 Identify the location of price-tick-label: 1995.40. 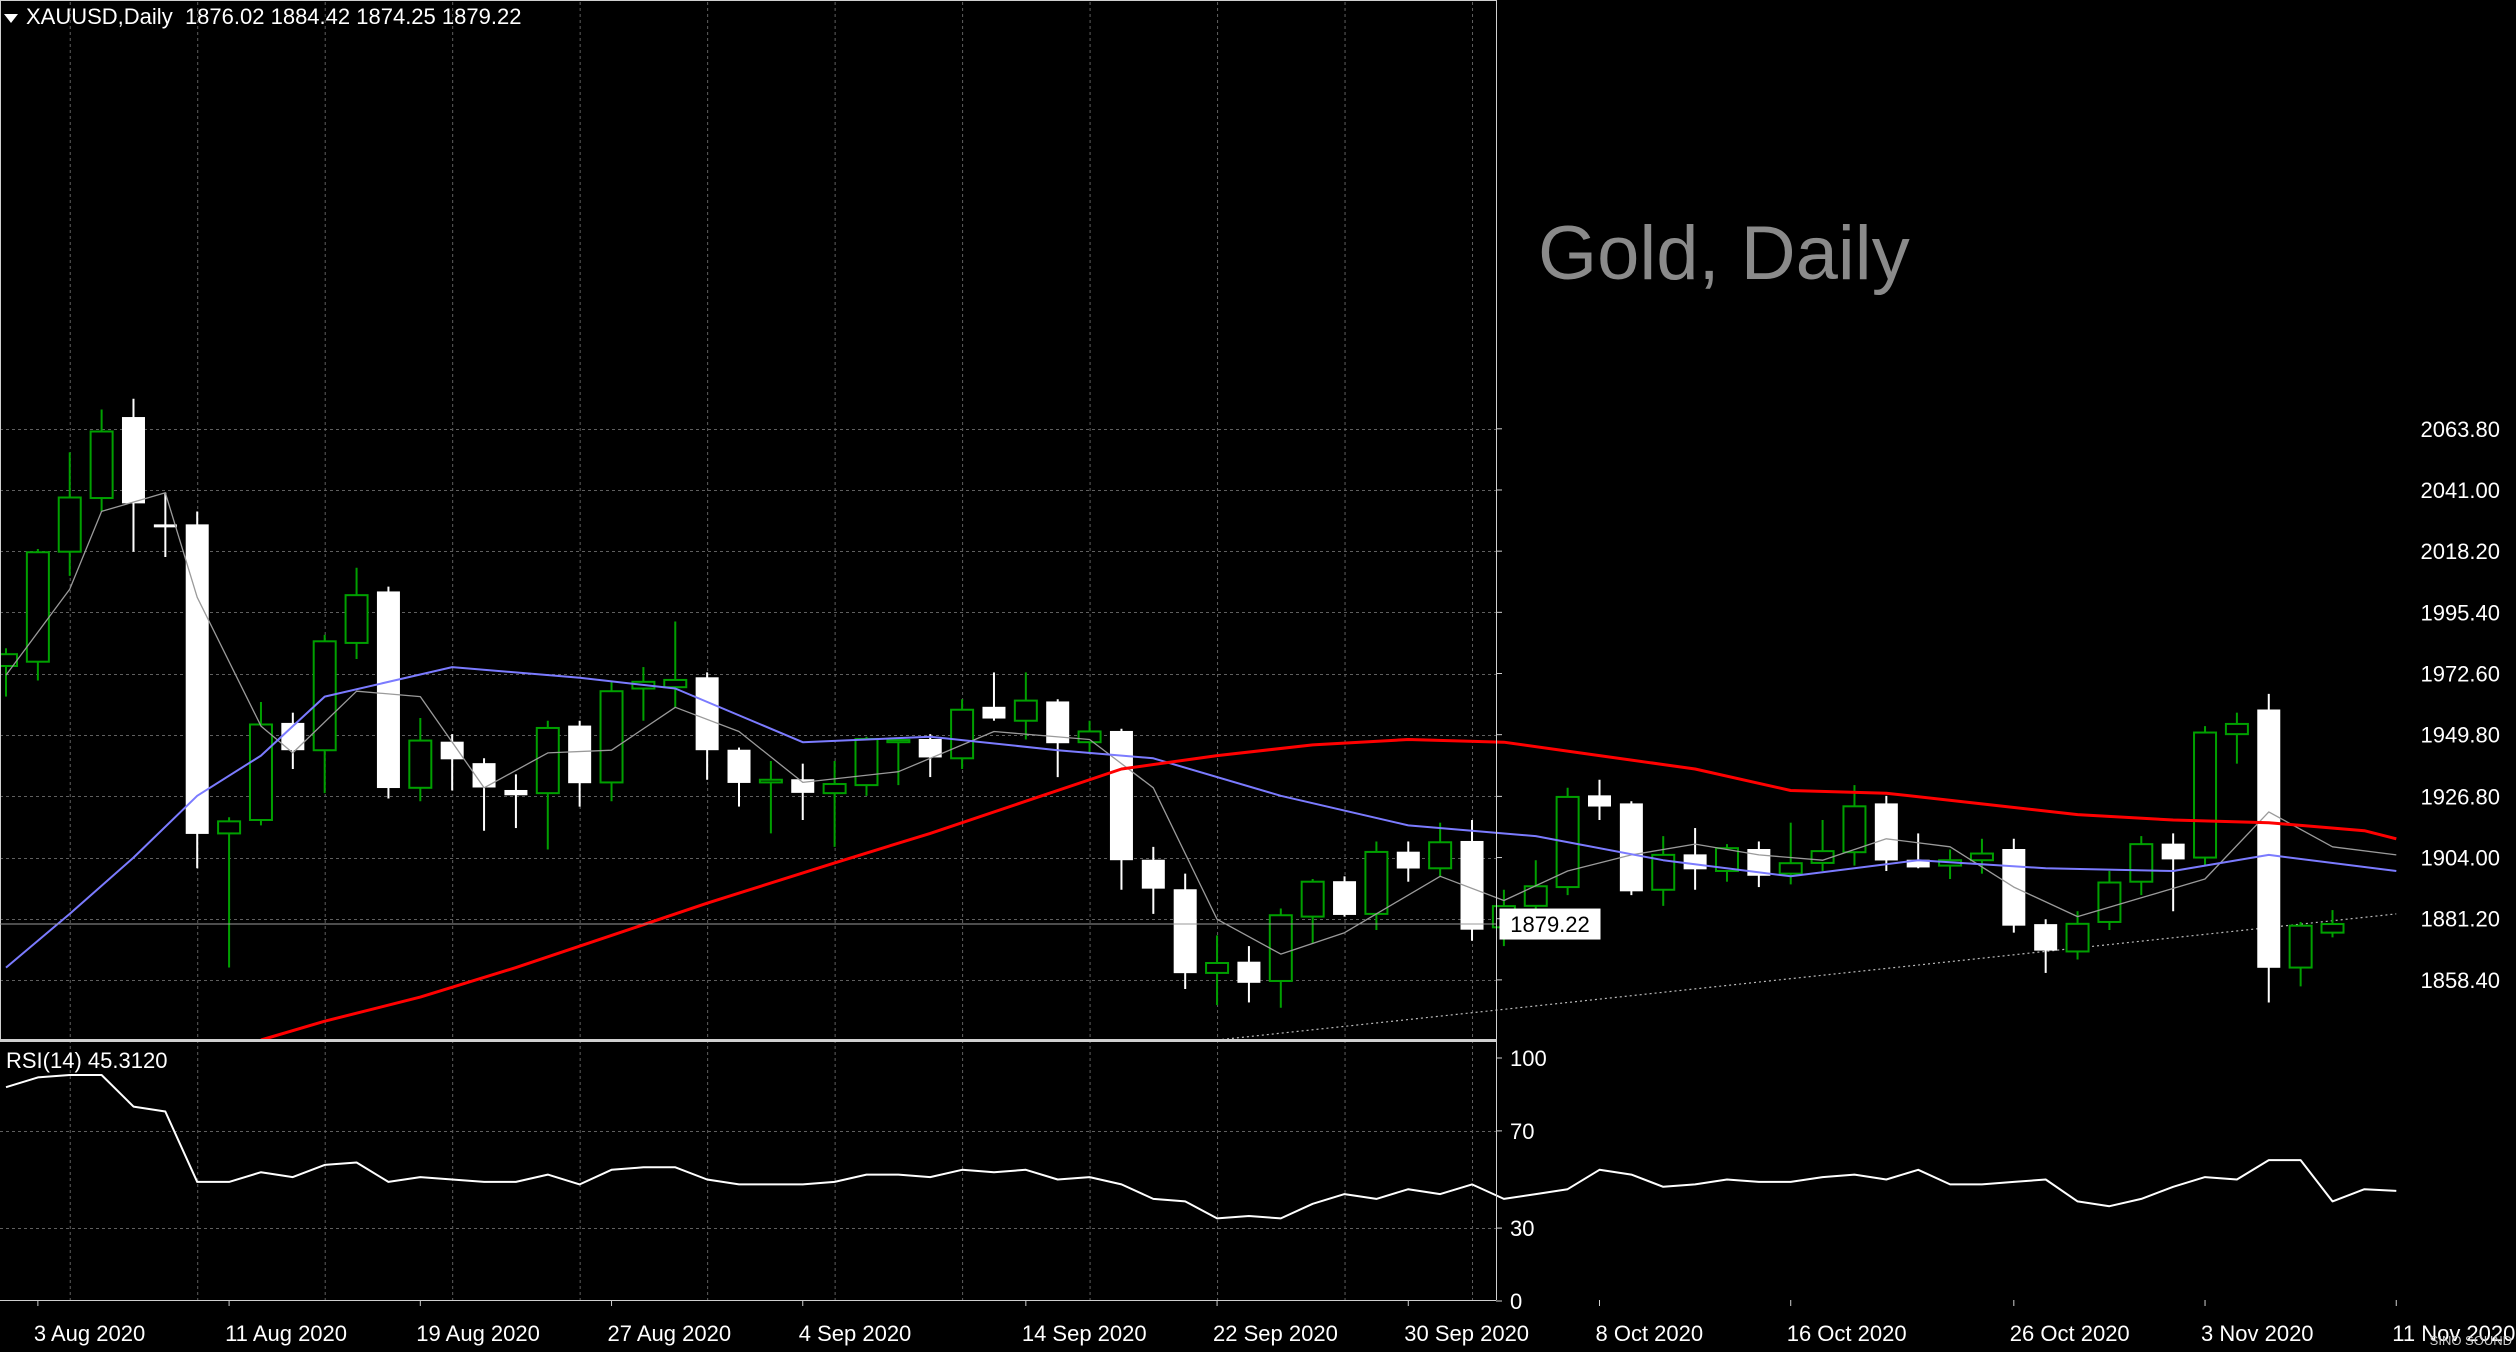
(2460, 612).